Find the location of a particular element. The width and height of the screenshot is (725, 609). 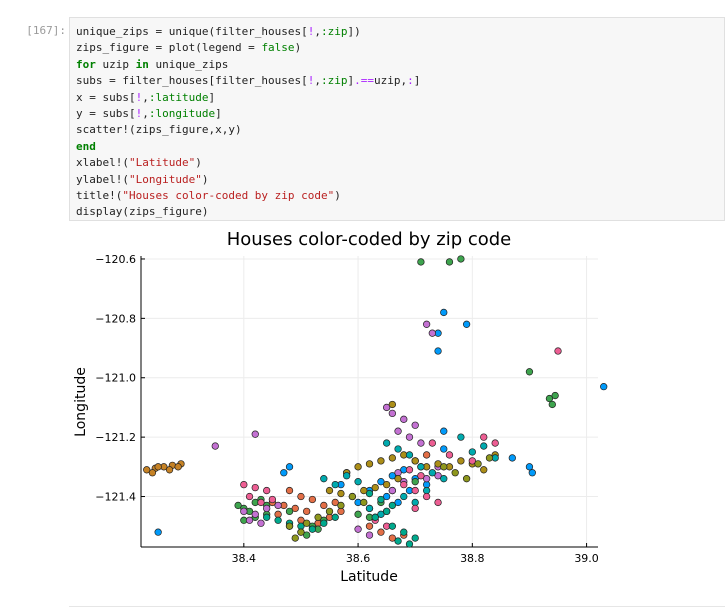

code-token: title!( is located at coordinates (99, 195).